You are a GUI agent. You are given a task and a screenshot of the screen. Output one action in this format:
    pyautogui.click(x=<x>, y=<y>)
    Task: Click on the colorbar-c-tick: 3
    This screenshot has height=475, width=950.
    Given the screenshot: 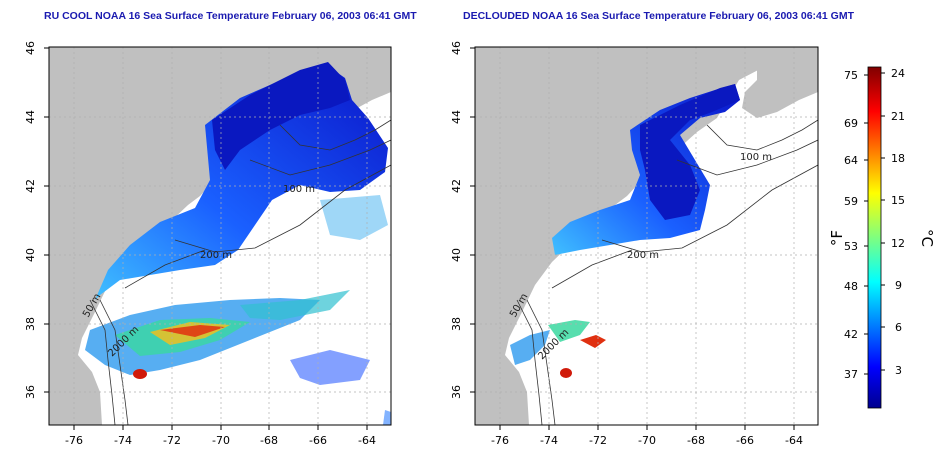 What is the action you would take?
    pyautogui.click(x=898, y=370)
    